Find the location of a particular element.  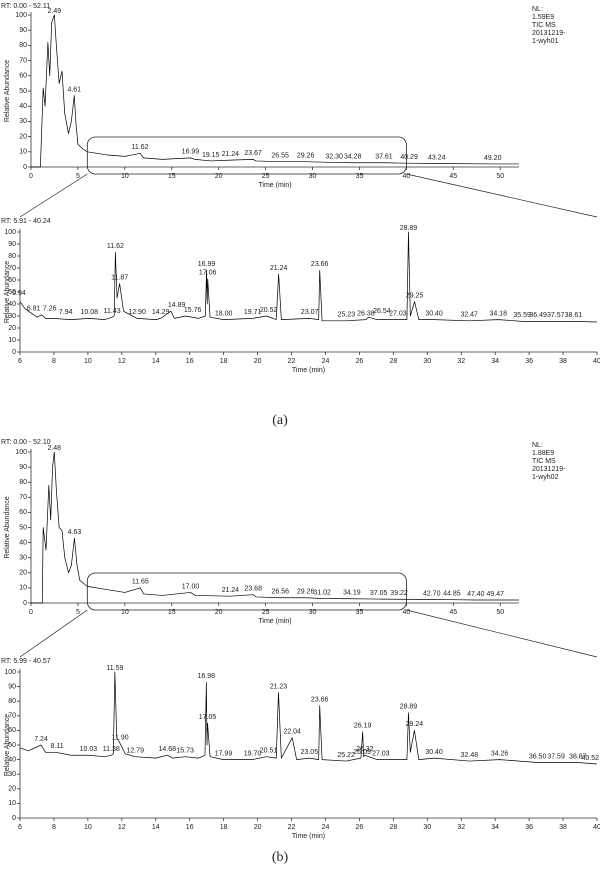

peak-label: 25.22 is located at coordinates (346, 755).